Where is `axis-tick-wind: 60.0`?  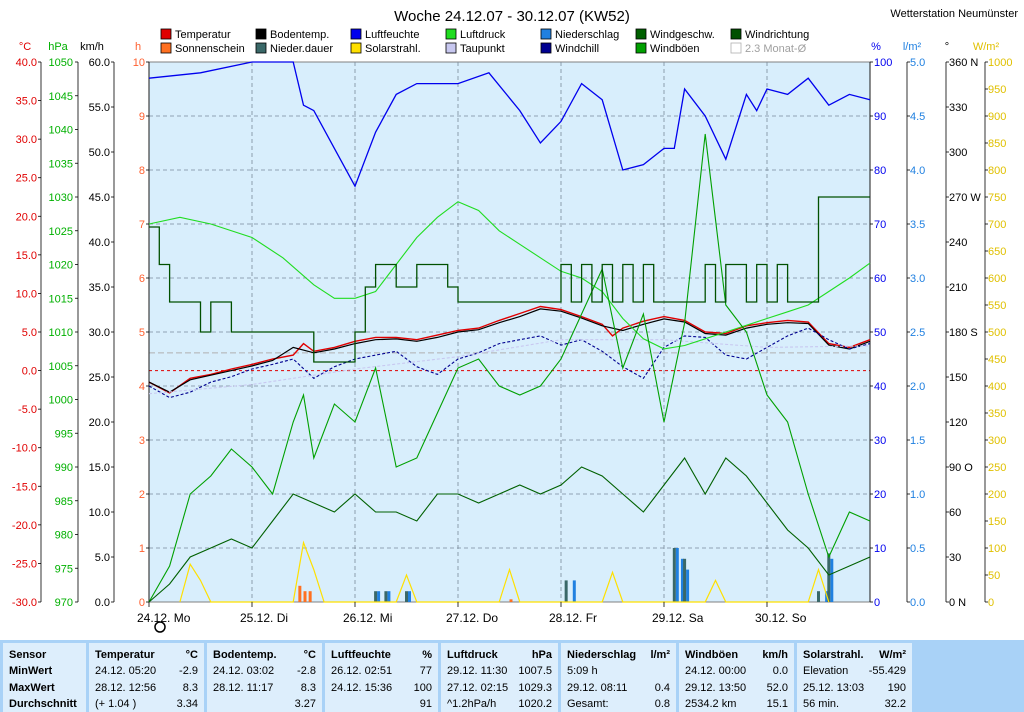
axis-tick-wind: 60.0 is located at coordinates (99, 63).